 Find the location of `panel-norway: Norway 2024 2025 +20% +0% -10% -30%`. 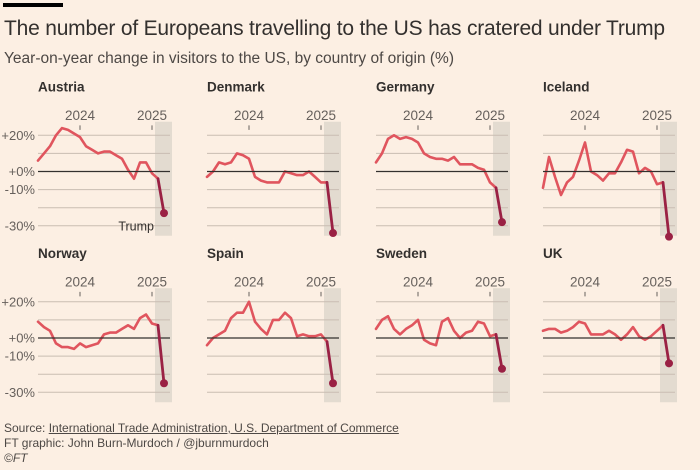

panel-norway: Norway 2024 2025 +20% +0% -10% -30% is located at coordinates (86, 324).